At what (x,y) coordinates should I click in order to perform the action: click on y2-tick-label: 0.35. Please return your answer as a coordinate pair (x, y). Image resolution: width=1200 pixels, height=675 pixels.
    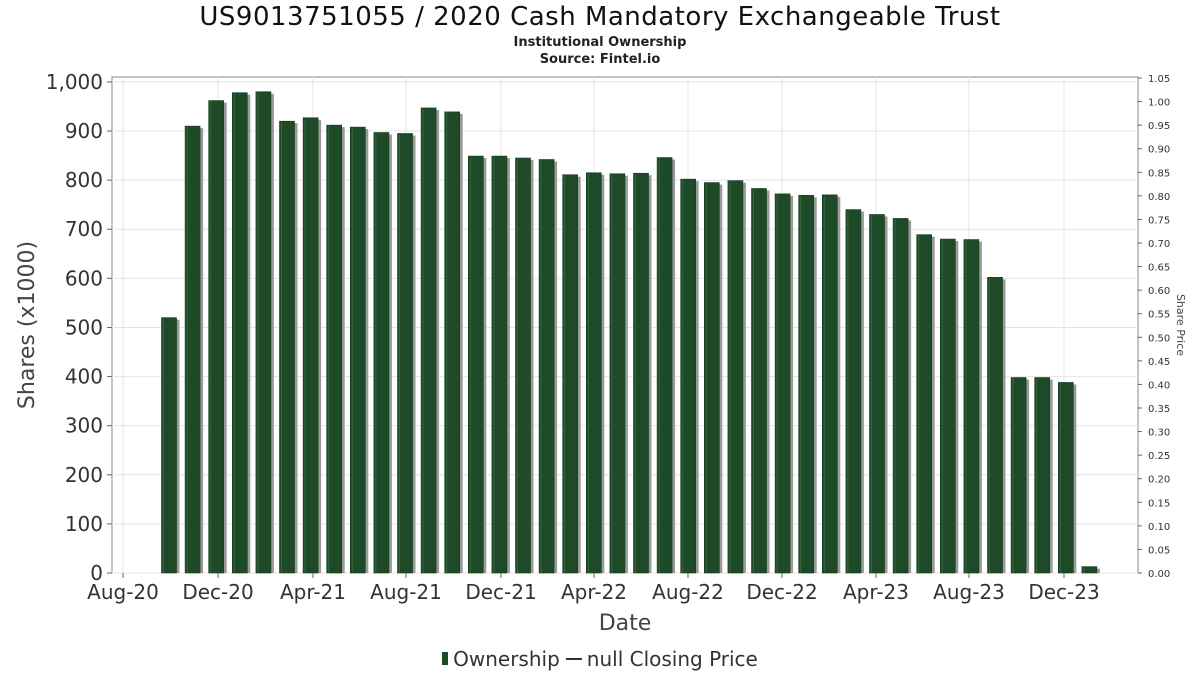
    Looking at the image, I should click on (1159, 409).